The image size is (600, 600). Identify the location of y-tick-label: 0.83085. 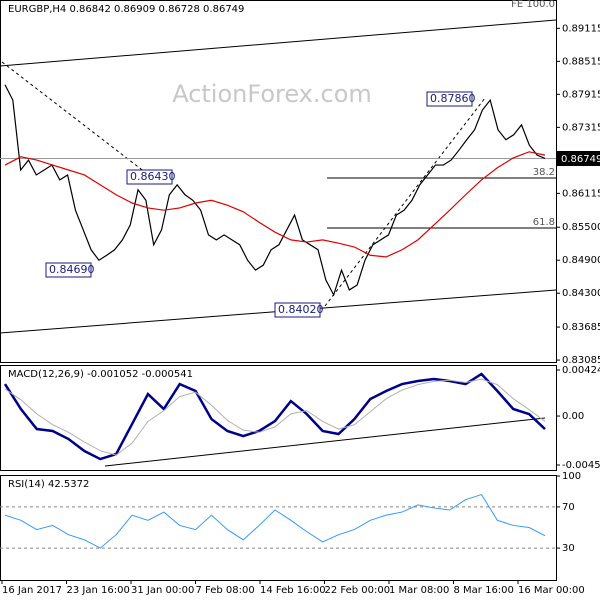
(581, 360).